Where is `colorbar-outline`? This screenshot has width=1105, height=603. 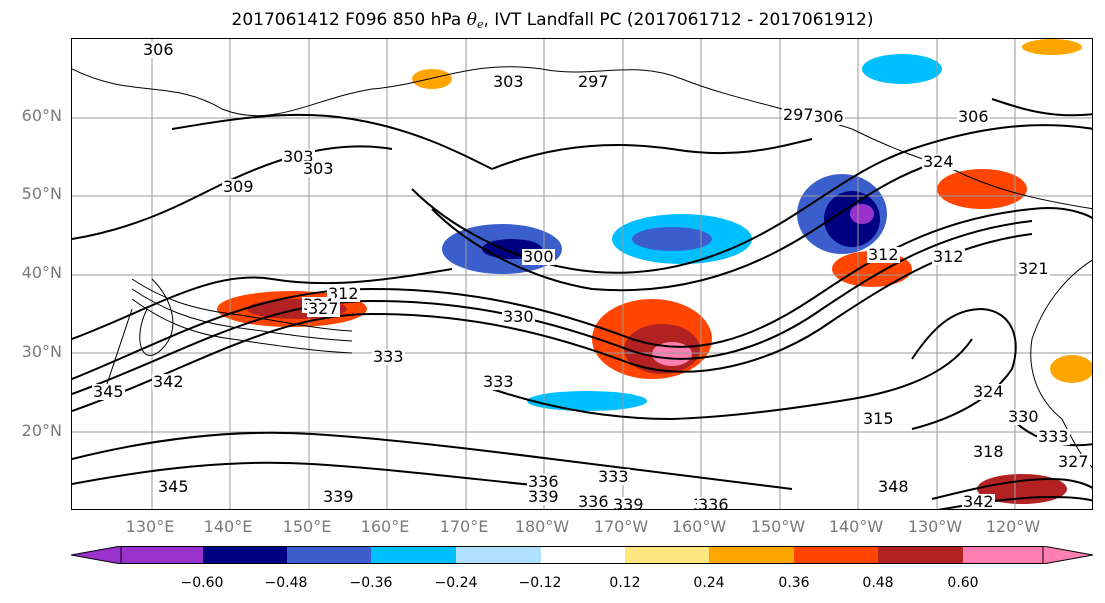 colorbar-outline is located at coordinates (582, 555).